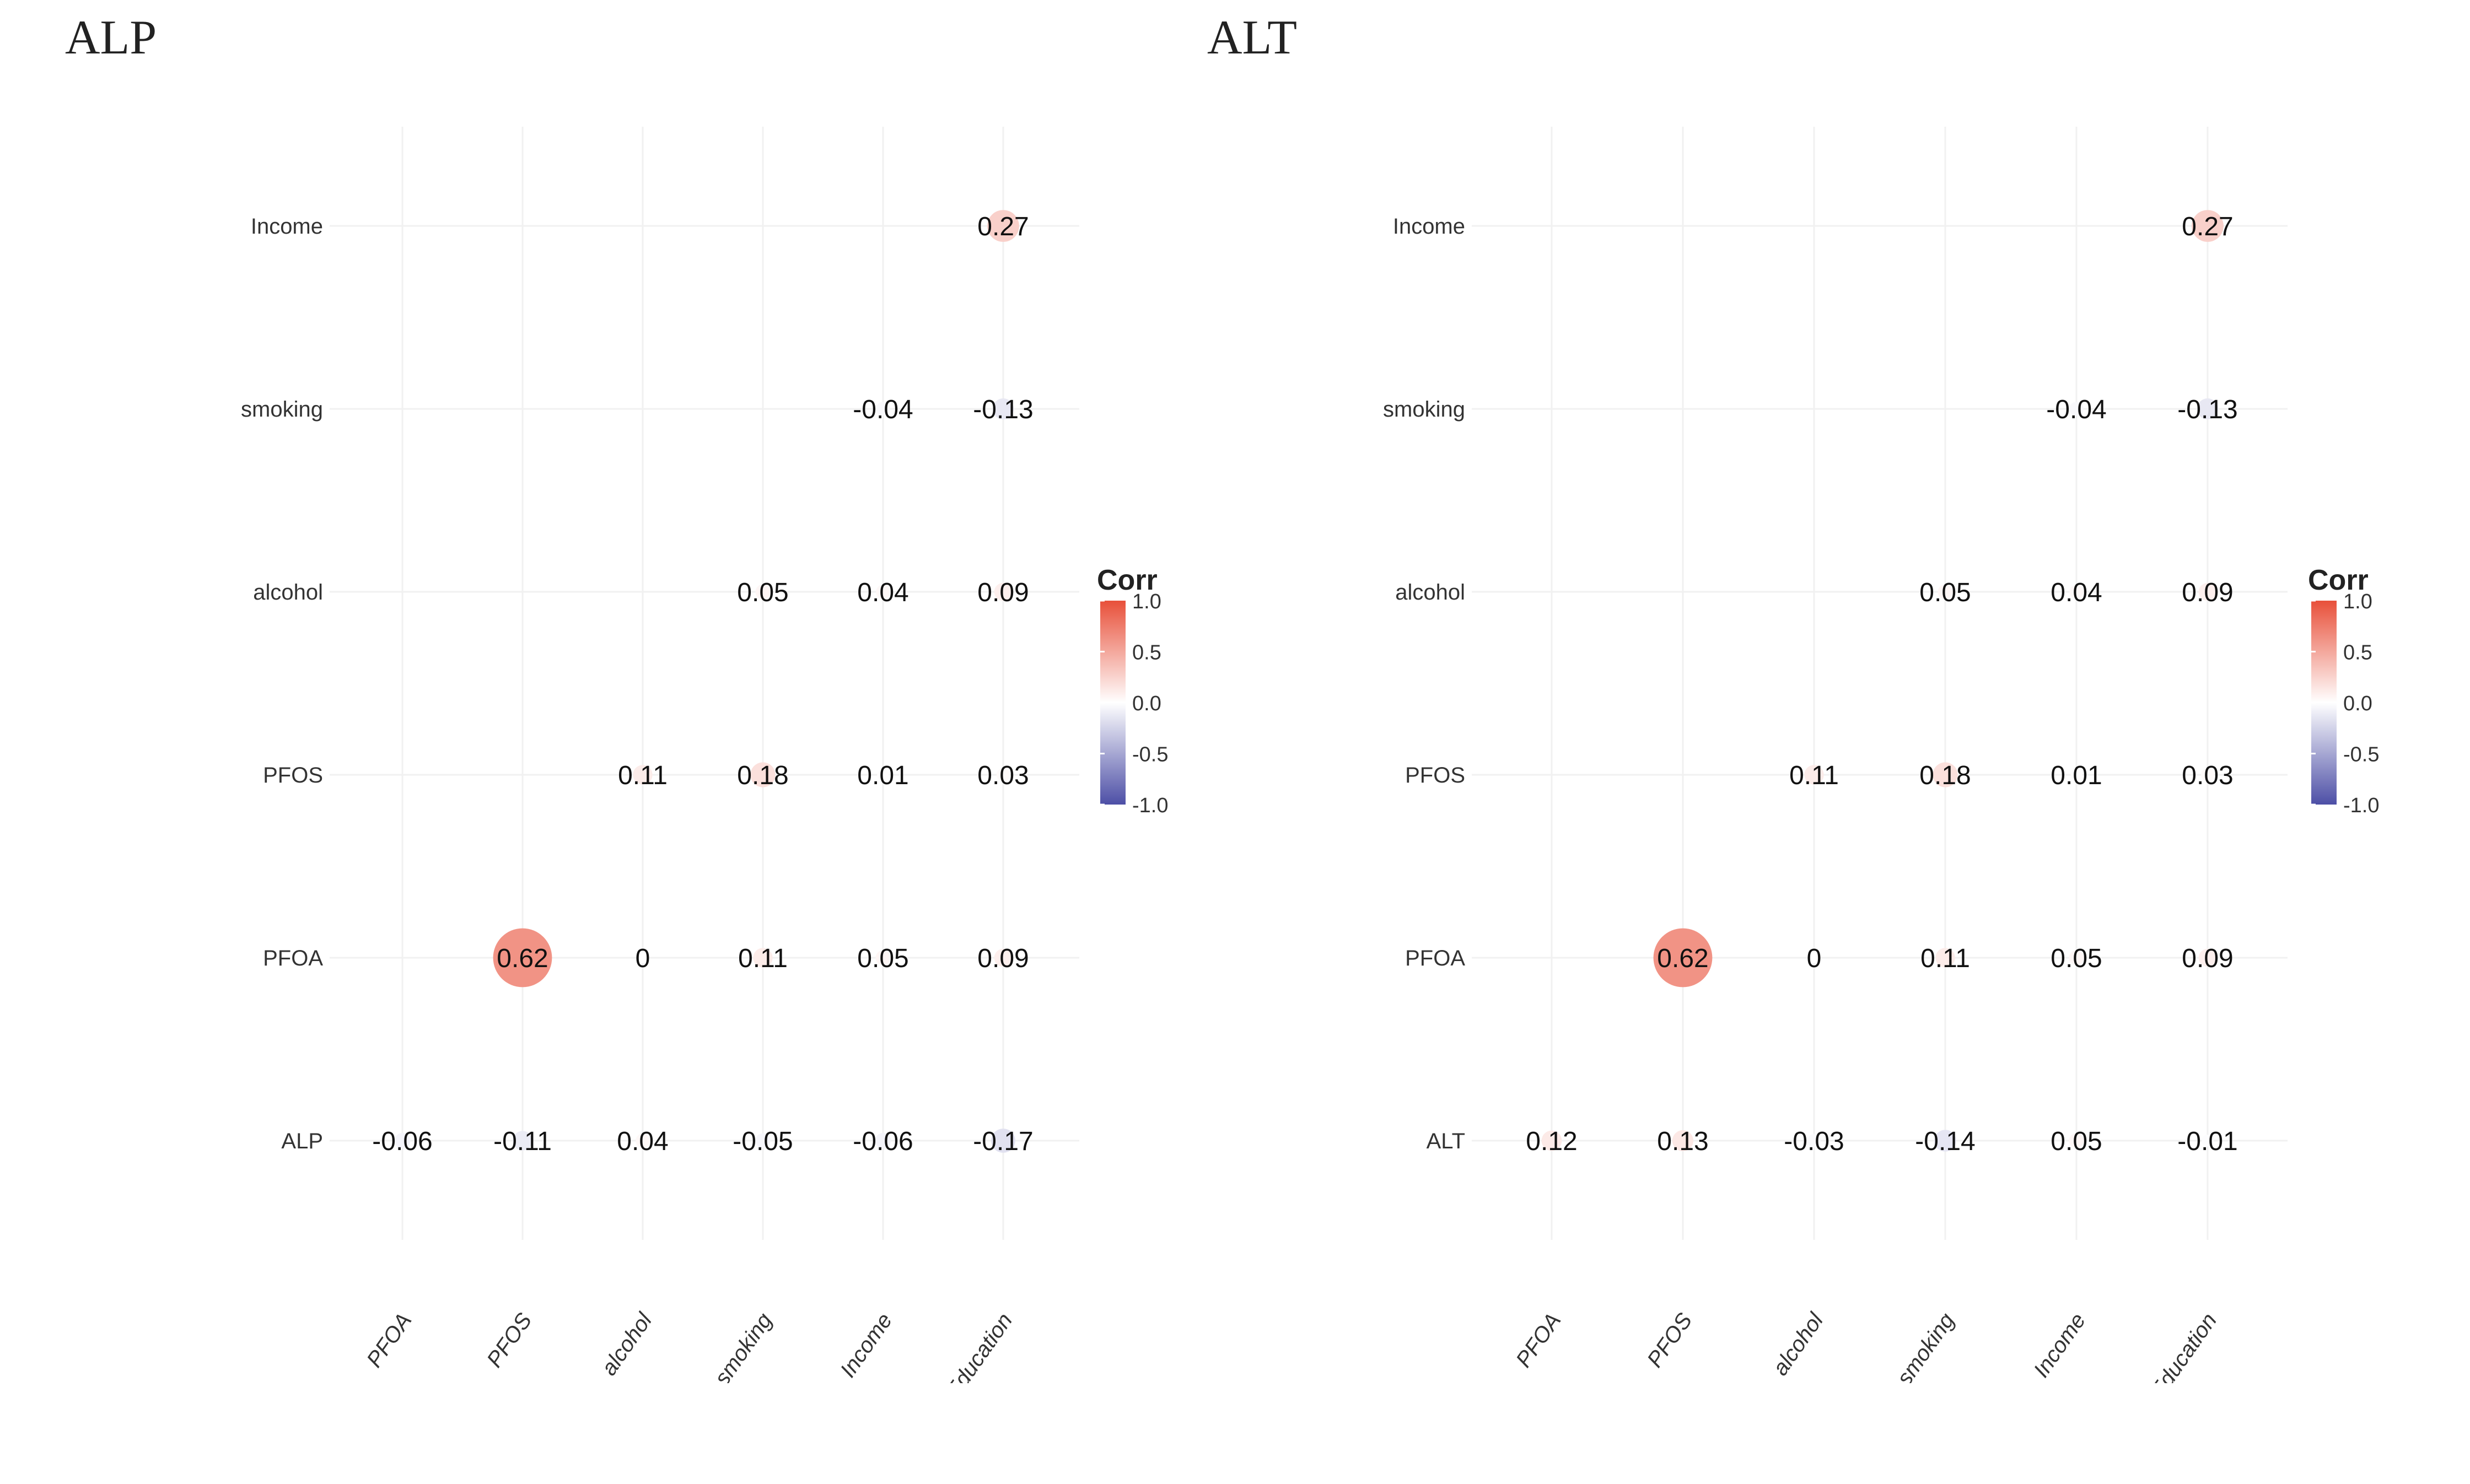  I want to click on cell-circle-alp-income, so click(883, 1140).